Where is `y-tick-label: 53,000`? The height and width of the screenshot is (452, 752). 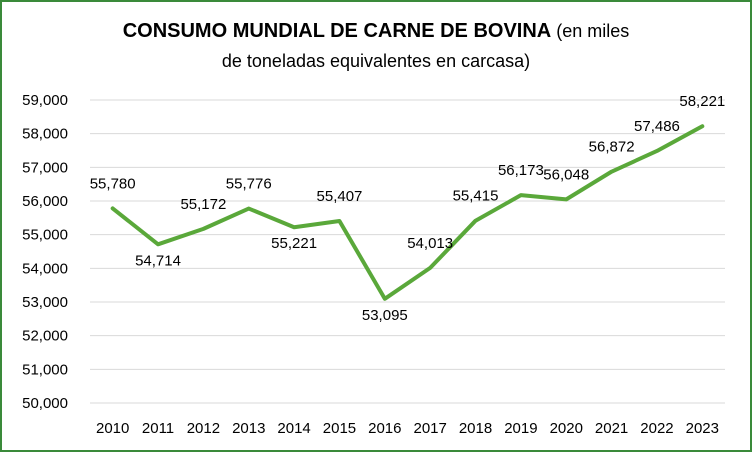 y-tick-label: 53,000 is located at coordinates (45, 302).